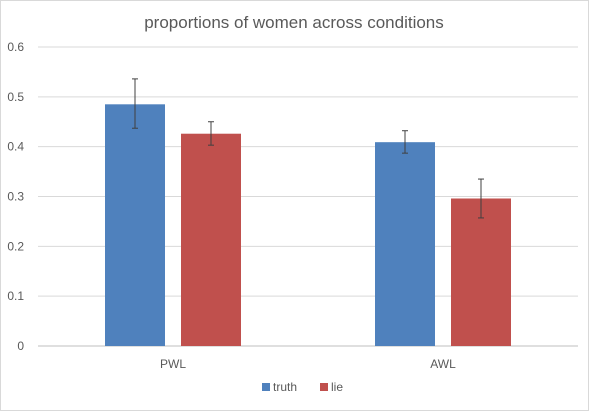 The image size is (589, 411). Describe the element at coordinates (266, 387) in the screenshot. I see `legend-swatch-truth` at that location.